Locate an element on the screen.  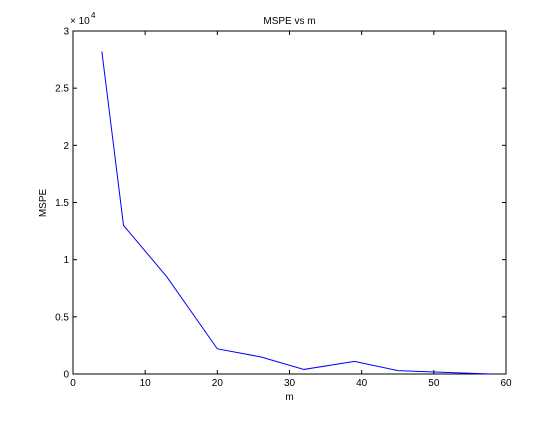
y-exponent-base: × 10 is located at coordinates (80, 21).